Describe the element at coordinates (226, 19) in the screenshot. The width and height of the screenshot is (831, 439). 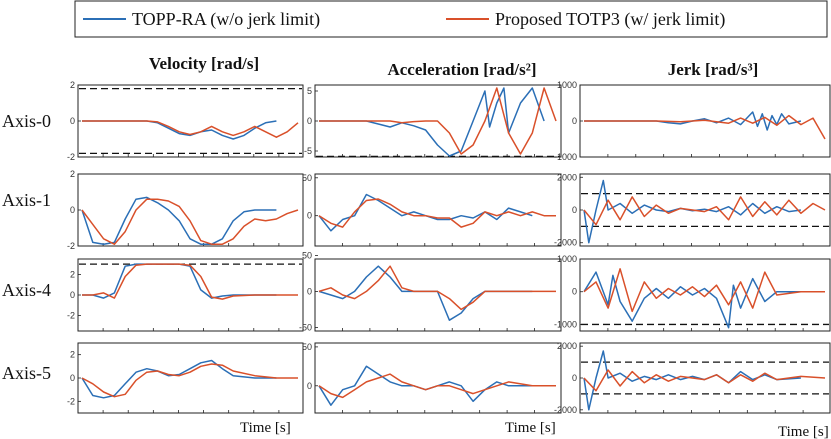
I see `legend-label-topp-ra: TOPP-RA (w/o jerk limit)` at that location.